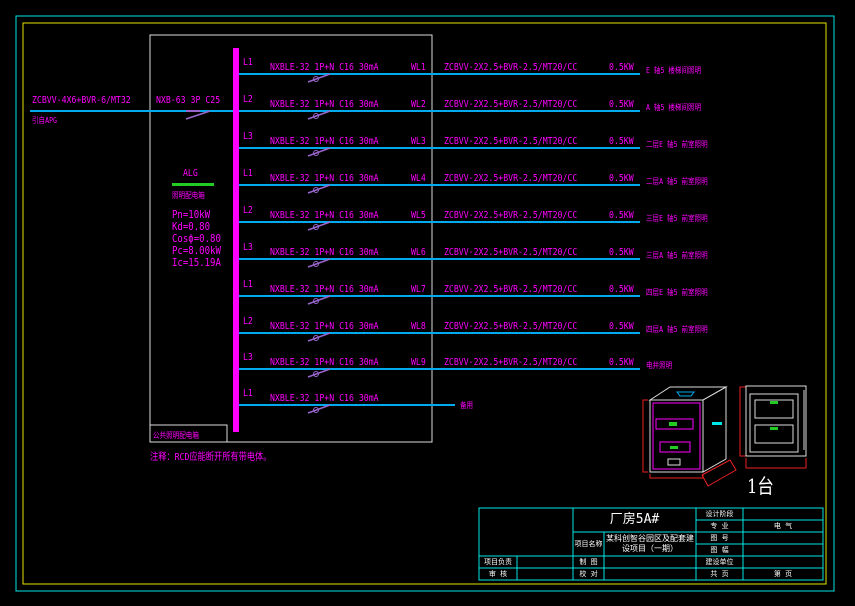 Image resolution: width=855 pixels, height=606 pixels. Describe the element at coordinates (211, 457) in the screenshot. I see `note: 注释：RCD应能断开所有带电体。` at that location.